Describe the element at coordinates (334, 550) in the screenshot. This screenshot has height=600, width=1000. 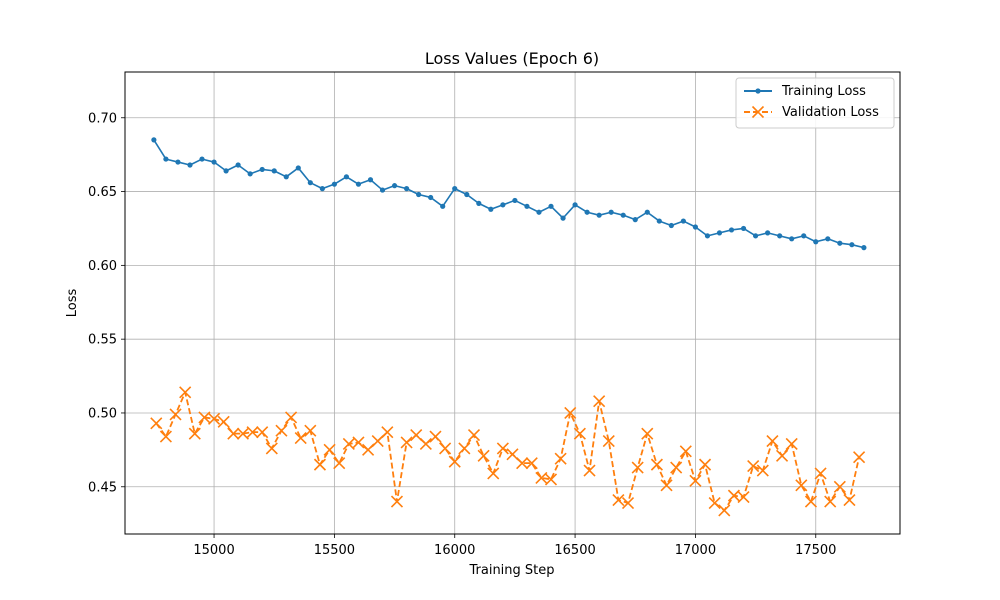
I see `x-tick-label: 15500` at that location.